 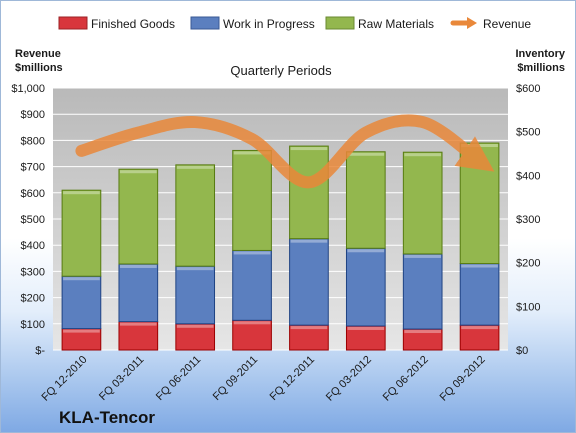 I want to click on x-tick-label: FQ 03-2011, so click(x=121, y=378).